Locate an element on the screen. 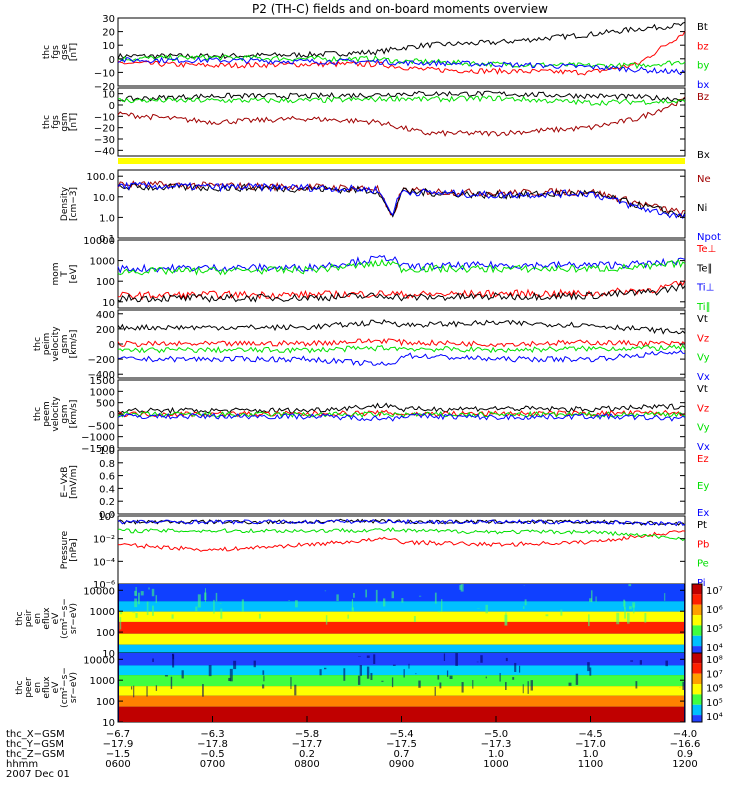 This screenshot has width=750, height=804. y-tick-label: −30 is located at coordinates (104, 140).